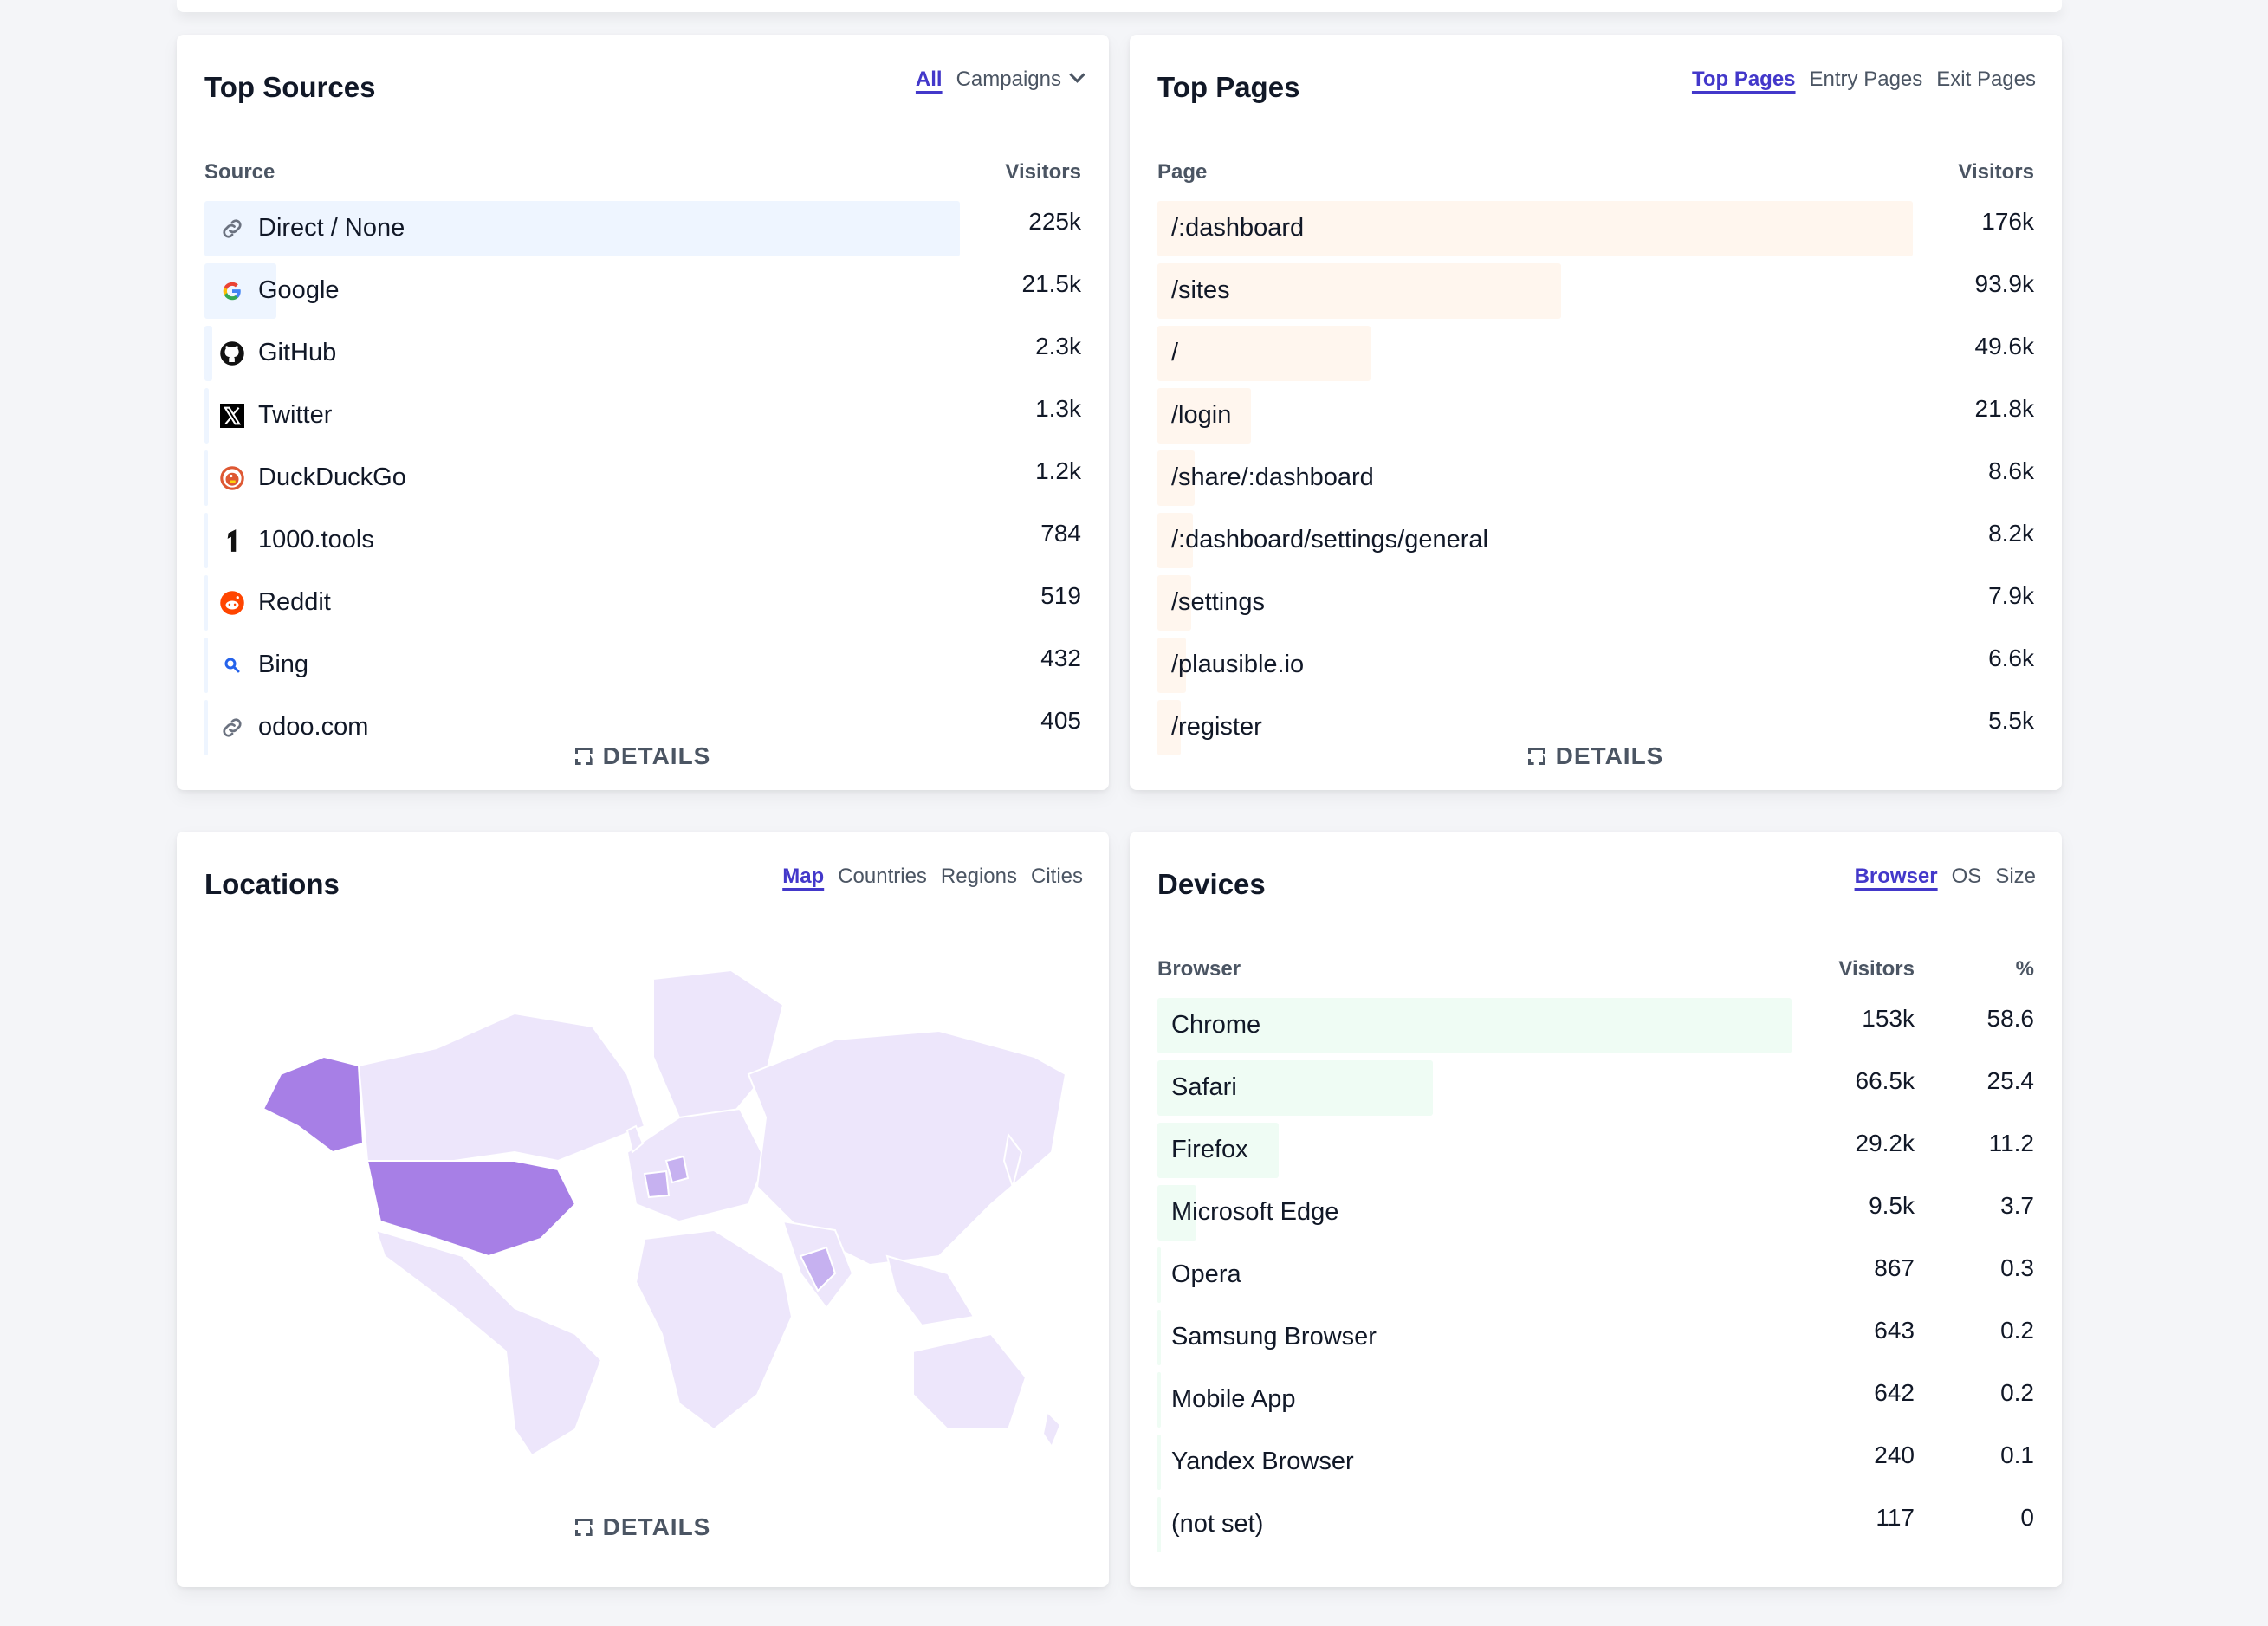  What do you see at coordinates (2011, 595) in the screenshot?
I see `row-value: 7.9k` at bounding box center [2011, 595].